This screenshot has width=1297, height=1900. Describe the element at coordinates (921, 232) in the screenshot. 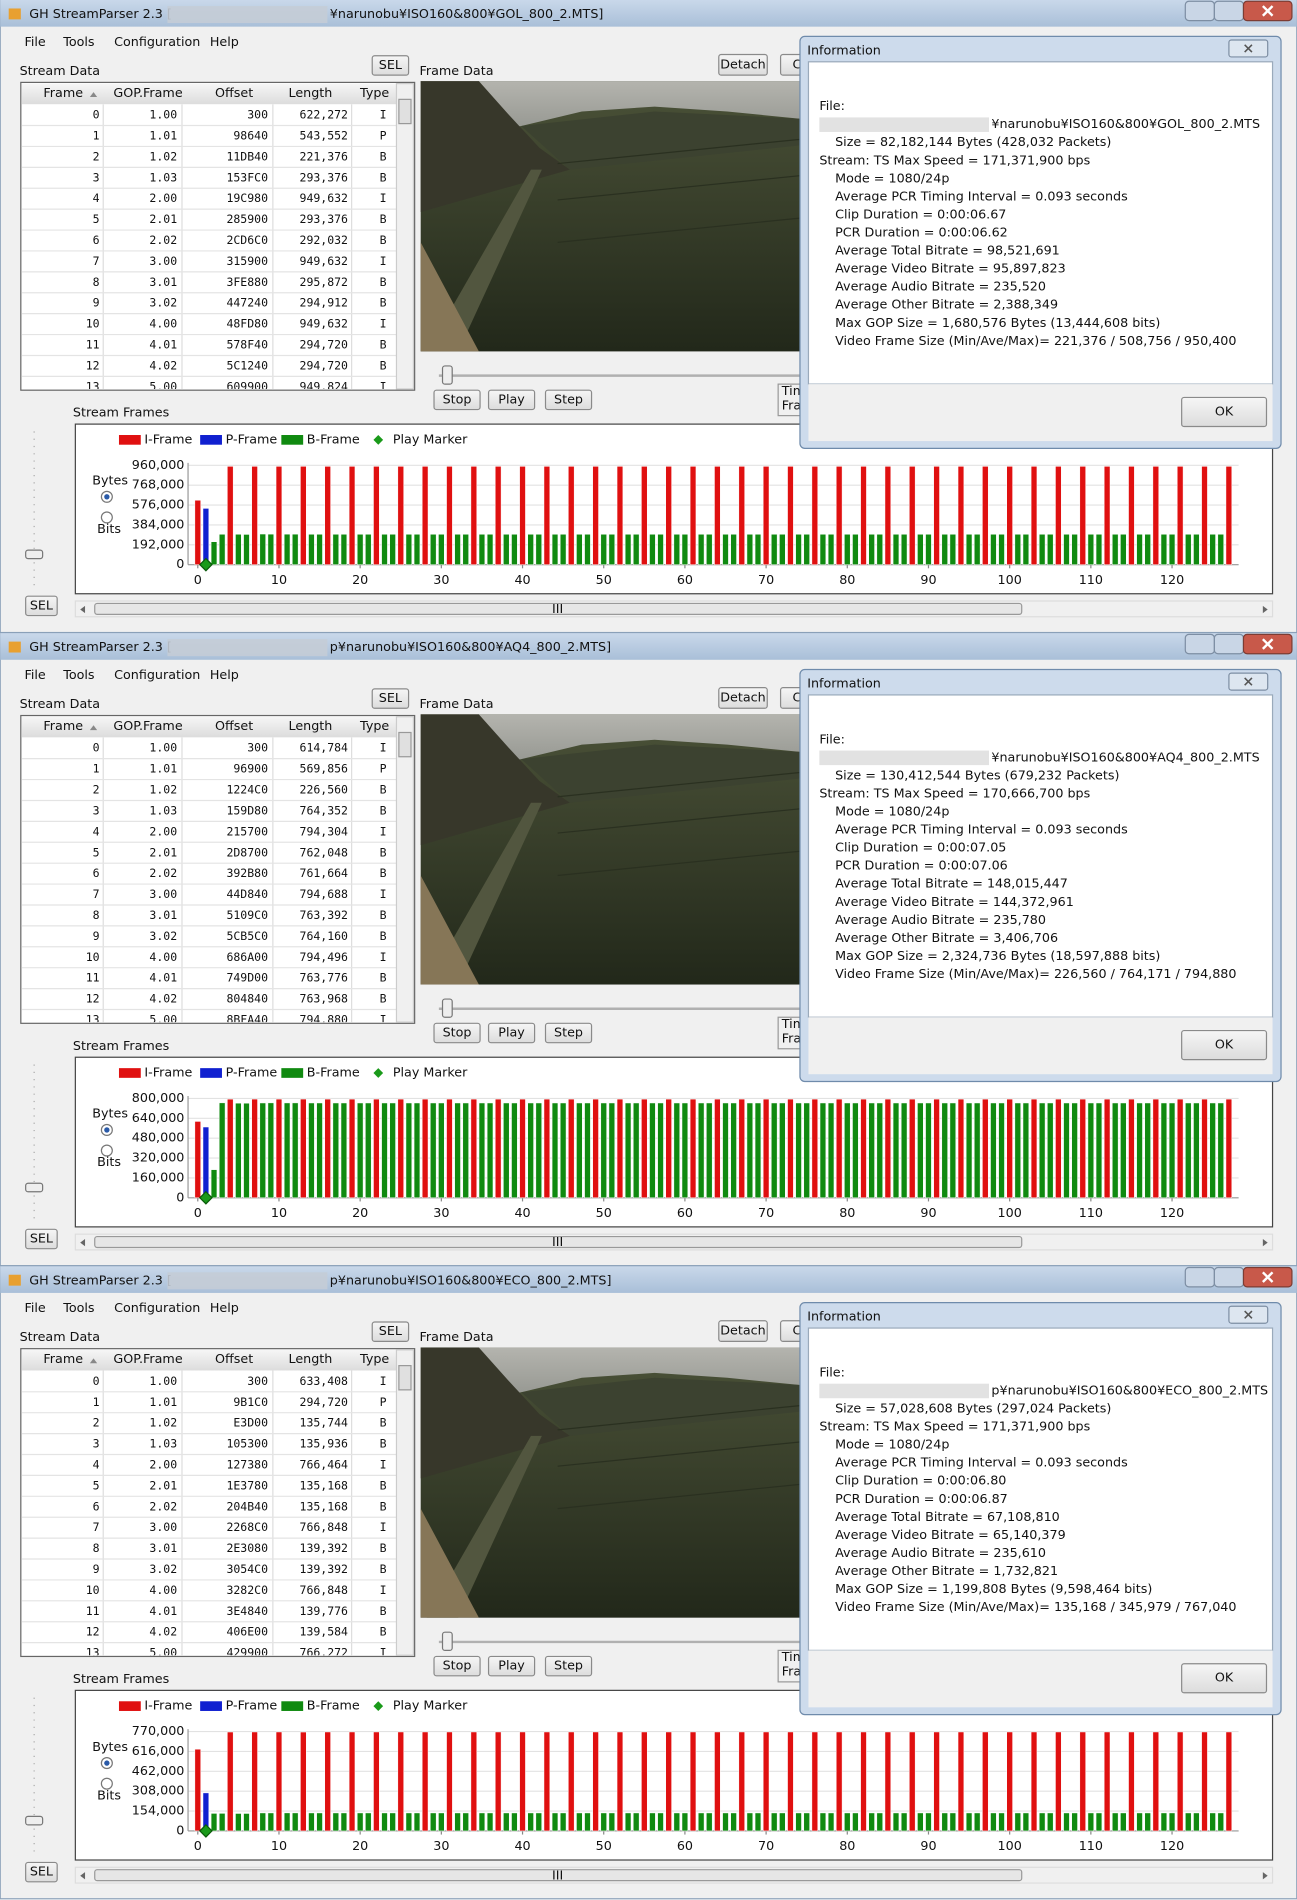

I see `info-line: PCR Duration = 0:00:06.62` at that location.